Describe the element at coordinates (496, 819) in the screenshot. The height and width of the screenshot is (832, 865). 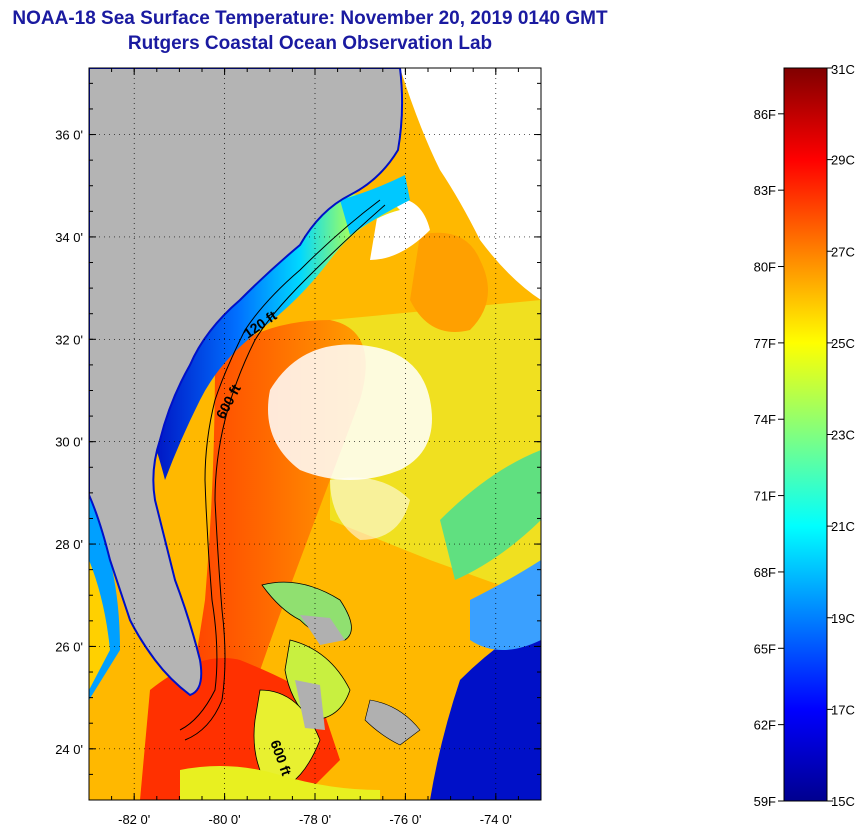
I see `lon-tick-label: -74 0'` at that location.